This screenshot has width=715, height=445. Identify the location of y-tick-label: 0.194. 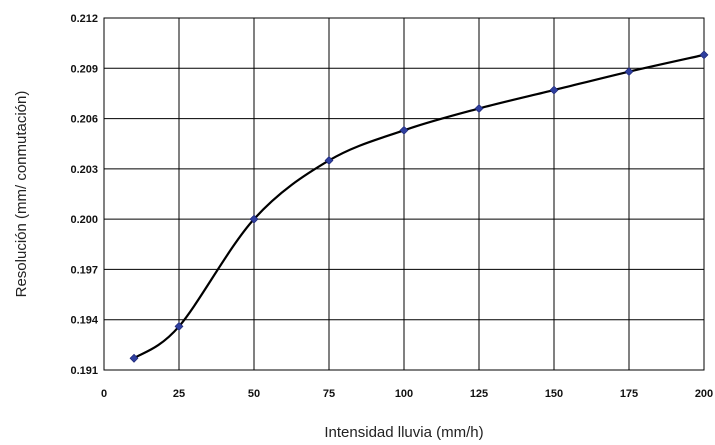
(84, 321).